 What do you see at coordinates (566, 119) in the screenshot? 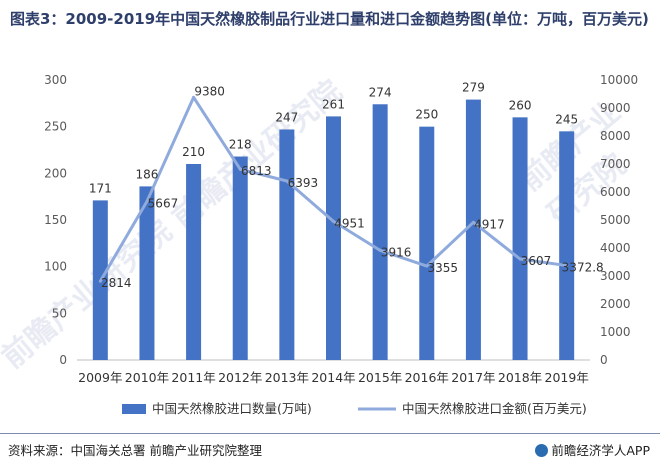
I see `bar-value-label: 245` at bounding box center [566, 119].